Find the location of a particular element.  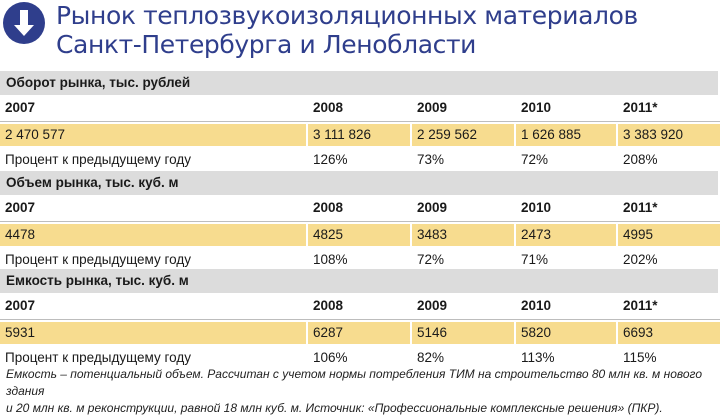

percent-cell: 208% is located at coordinates (640, 159).